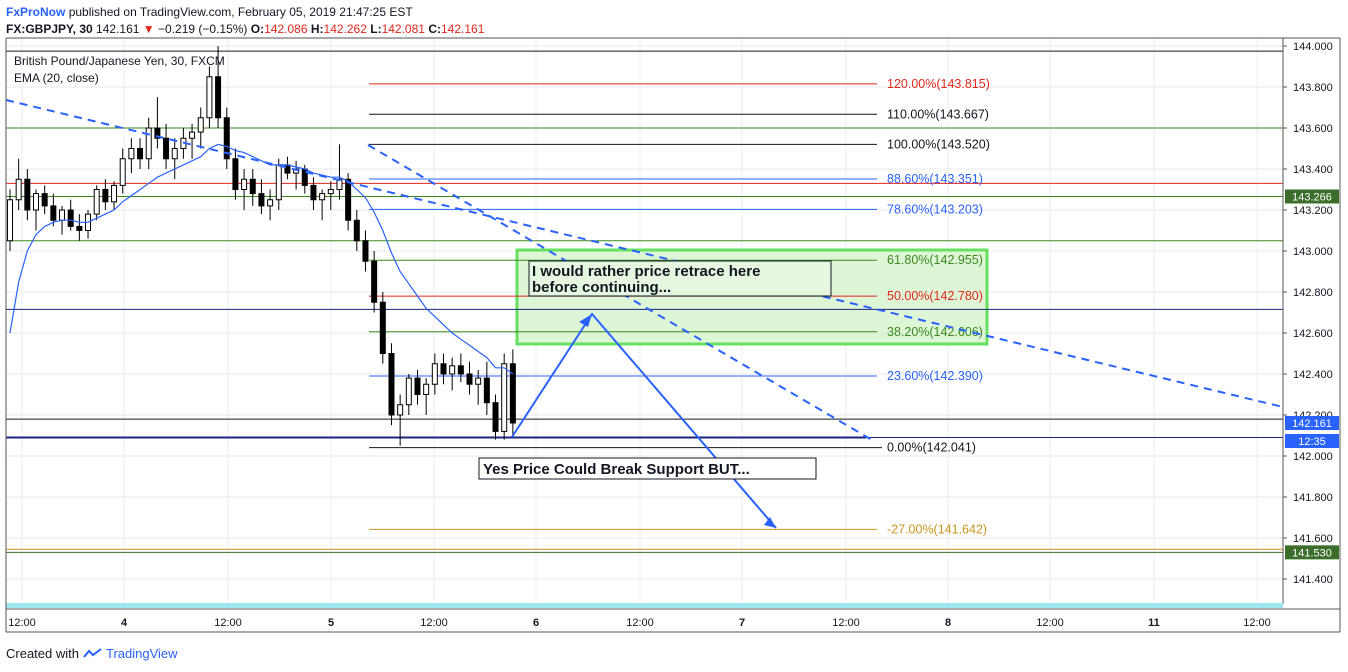 This screenshot has height=672, width=1348. Describe the element at coordinates (462, 29) in the screenshot. I see `close-value: 142.161` at that location.